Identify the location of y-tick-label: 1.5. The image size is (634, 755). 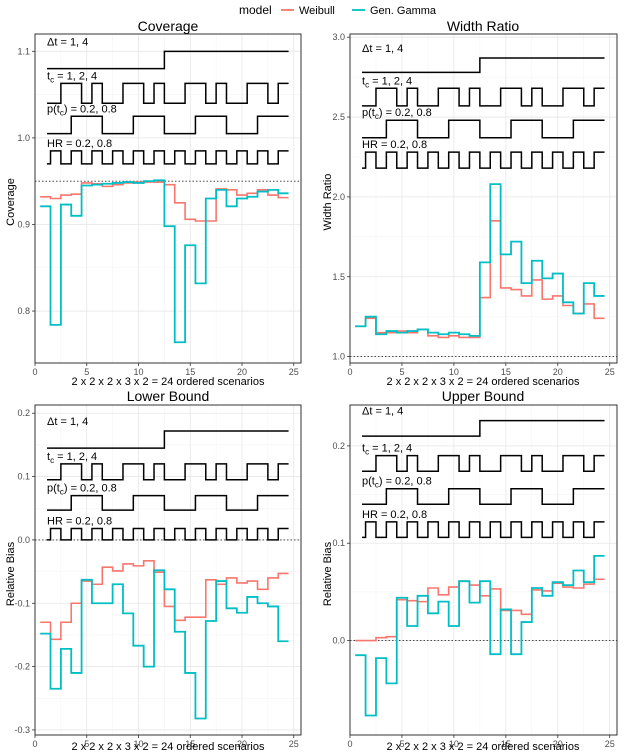
(338, 277).